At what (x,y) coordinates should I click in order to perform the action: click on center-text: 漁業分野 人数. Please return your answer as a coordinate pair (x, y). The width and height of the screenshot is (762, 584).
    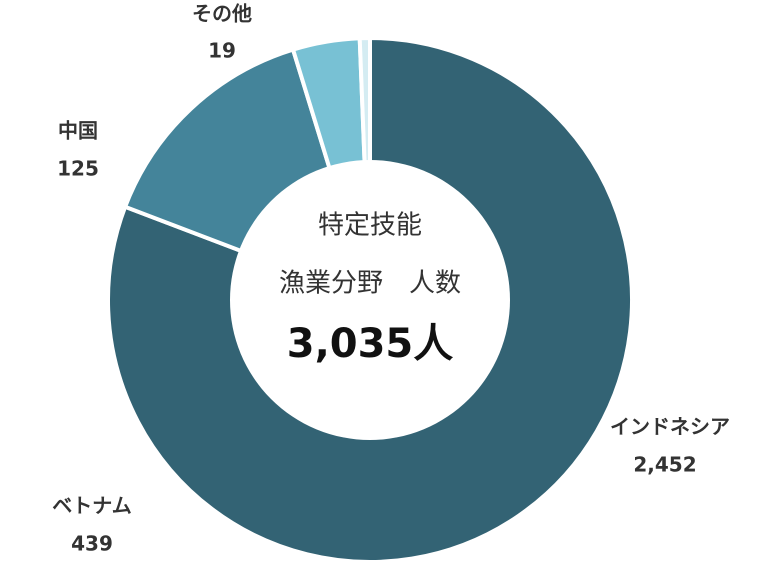
    Looking at the image, I should click on (370, 284).